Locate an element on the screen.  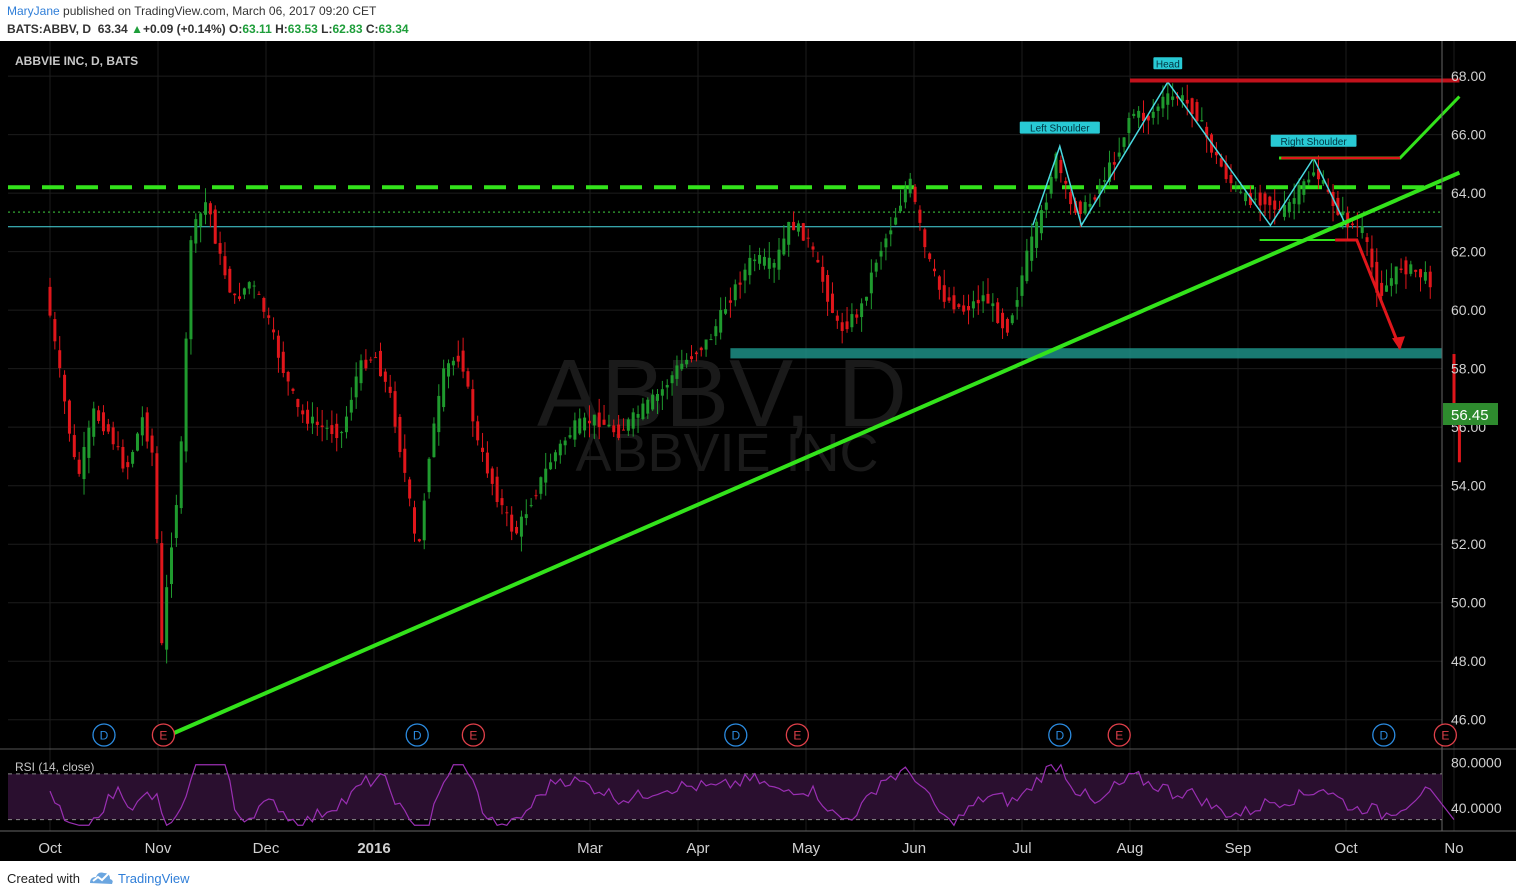
close-value: 63.34 is located at coordinates (393, 29).